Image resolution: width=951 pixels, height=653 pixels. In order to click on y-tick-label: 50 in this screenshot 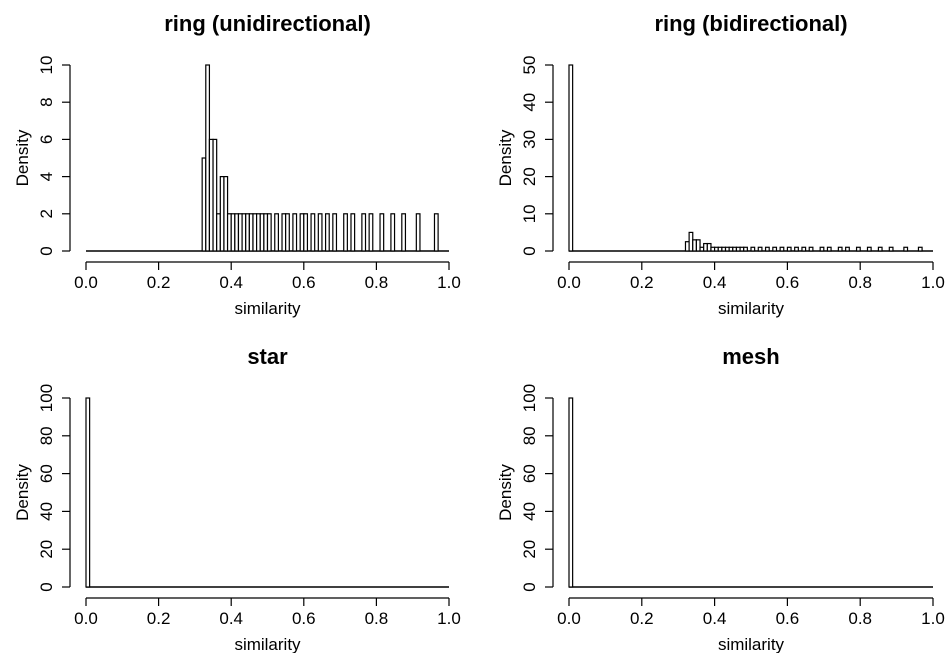, I will do `click(529, 65)`.